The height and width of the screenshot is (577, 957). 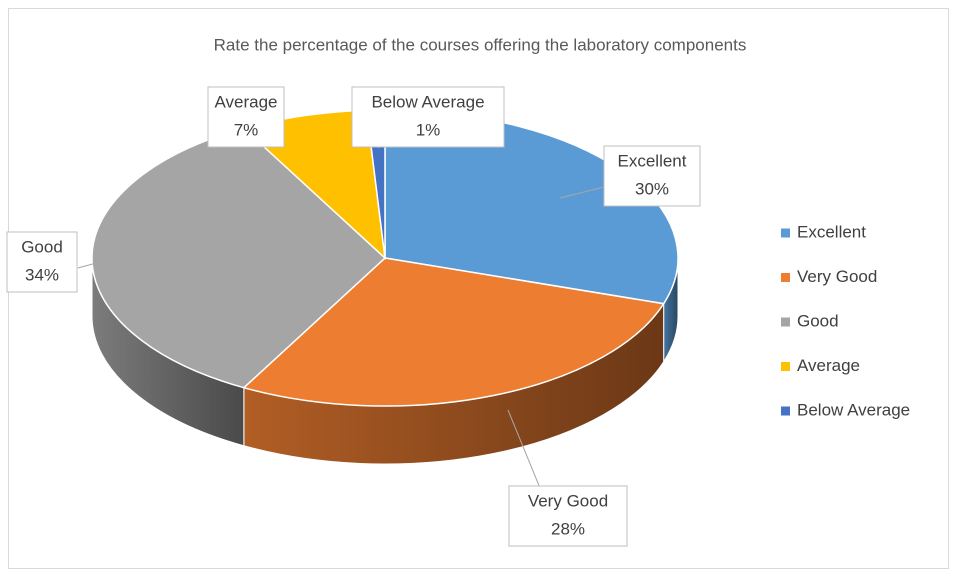 I want to click on legend-label: Below Average, so click(x=853, y=409).